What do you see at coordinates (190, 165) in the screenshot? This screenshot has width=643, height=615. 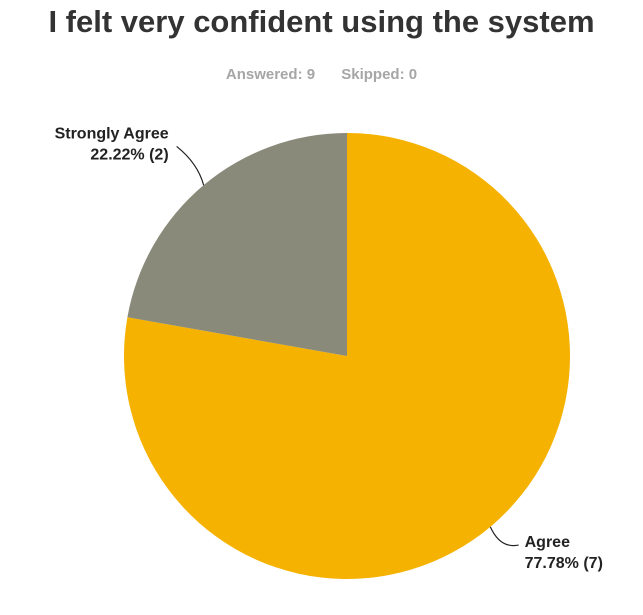 I see `leader-line-strongly-agree` at bounding box center [190, 165].